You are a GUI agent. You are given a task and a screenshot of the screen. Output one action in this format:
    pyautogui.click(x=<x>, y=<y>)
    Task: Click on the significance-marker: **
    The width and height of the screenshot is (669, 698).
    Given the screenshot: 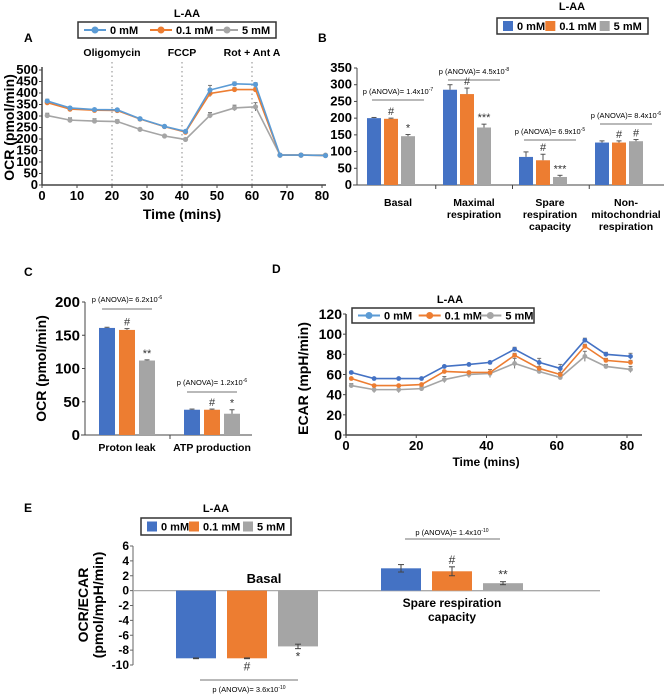 What is the action you would take?
    pyautogui.click(x=503, y=575)
    